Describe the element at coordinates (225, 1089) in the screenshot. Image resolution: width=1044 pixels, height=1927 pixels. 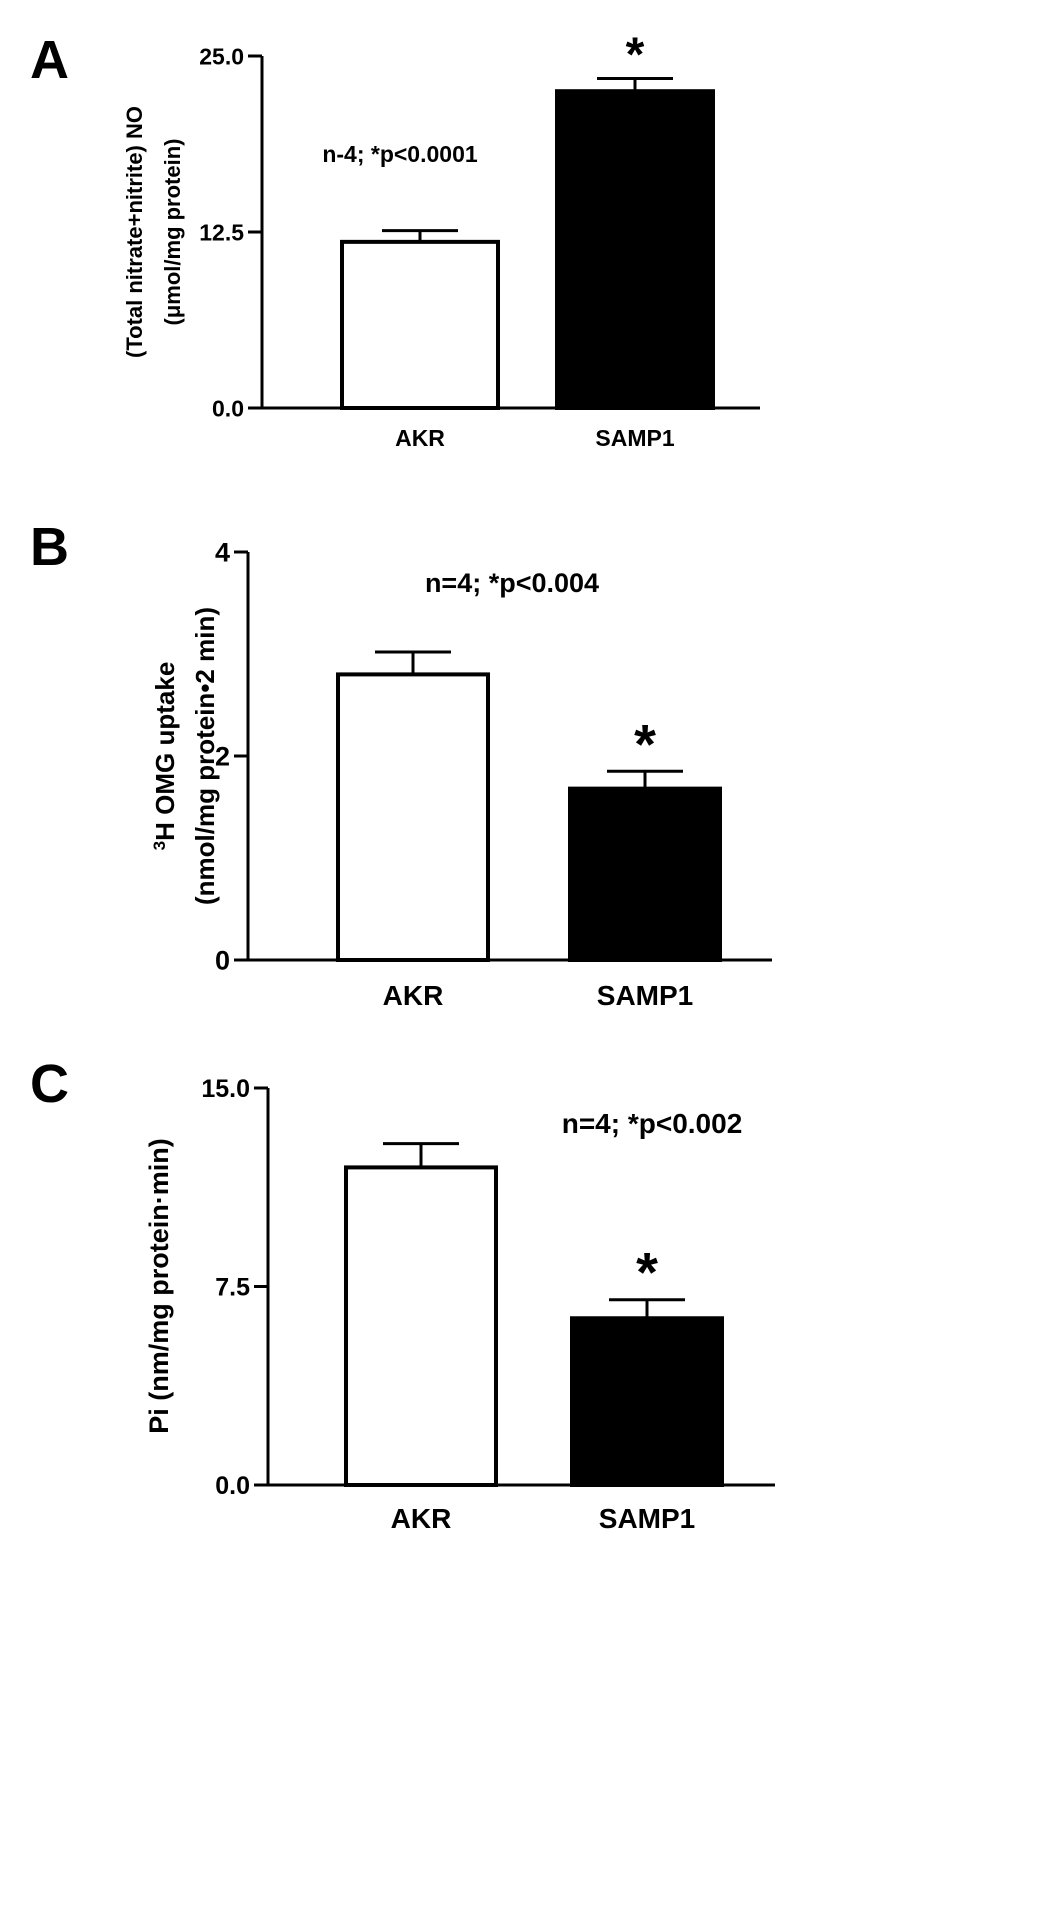
I see `y-tick-label: 15.0` at that location.